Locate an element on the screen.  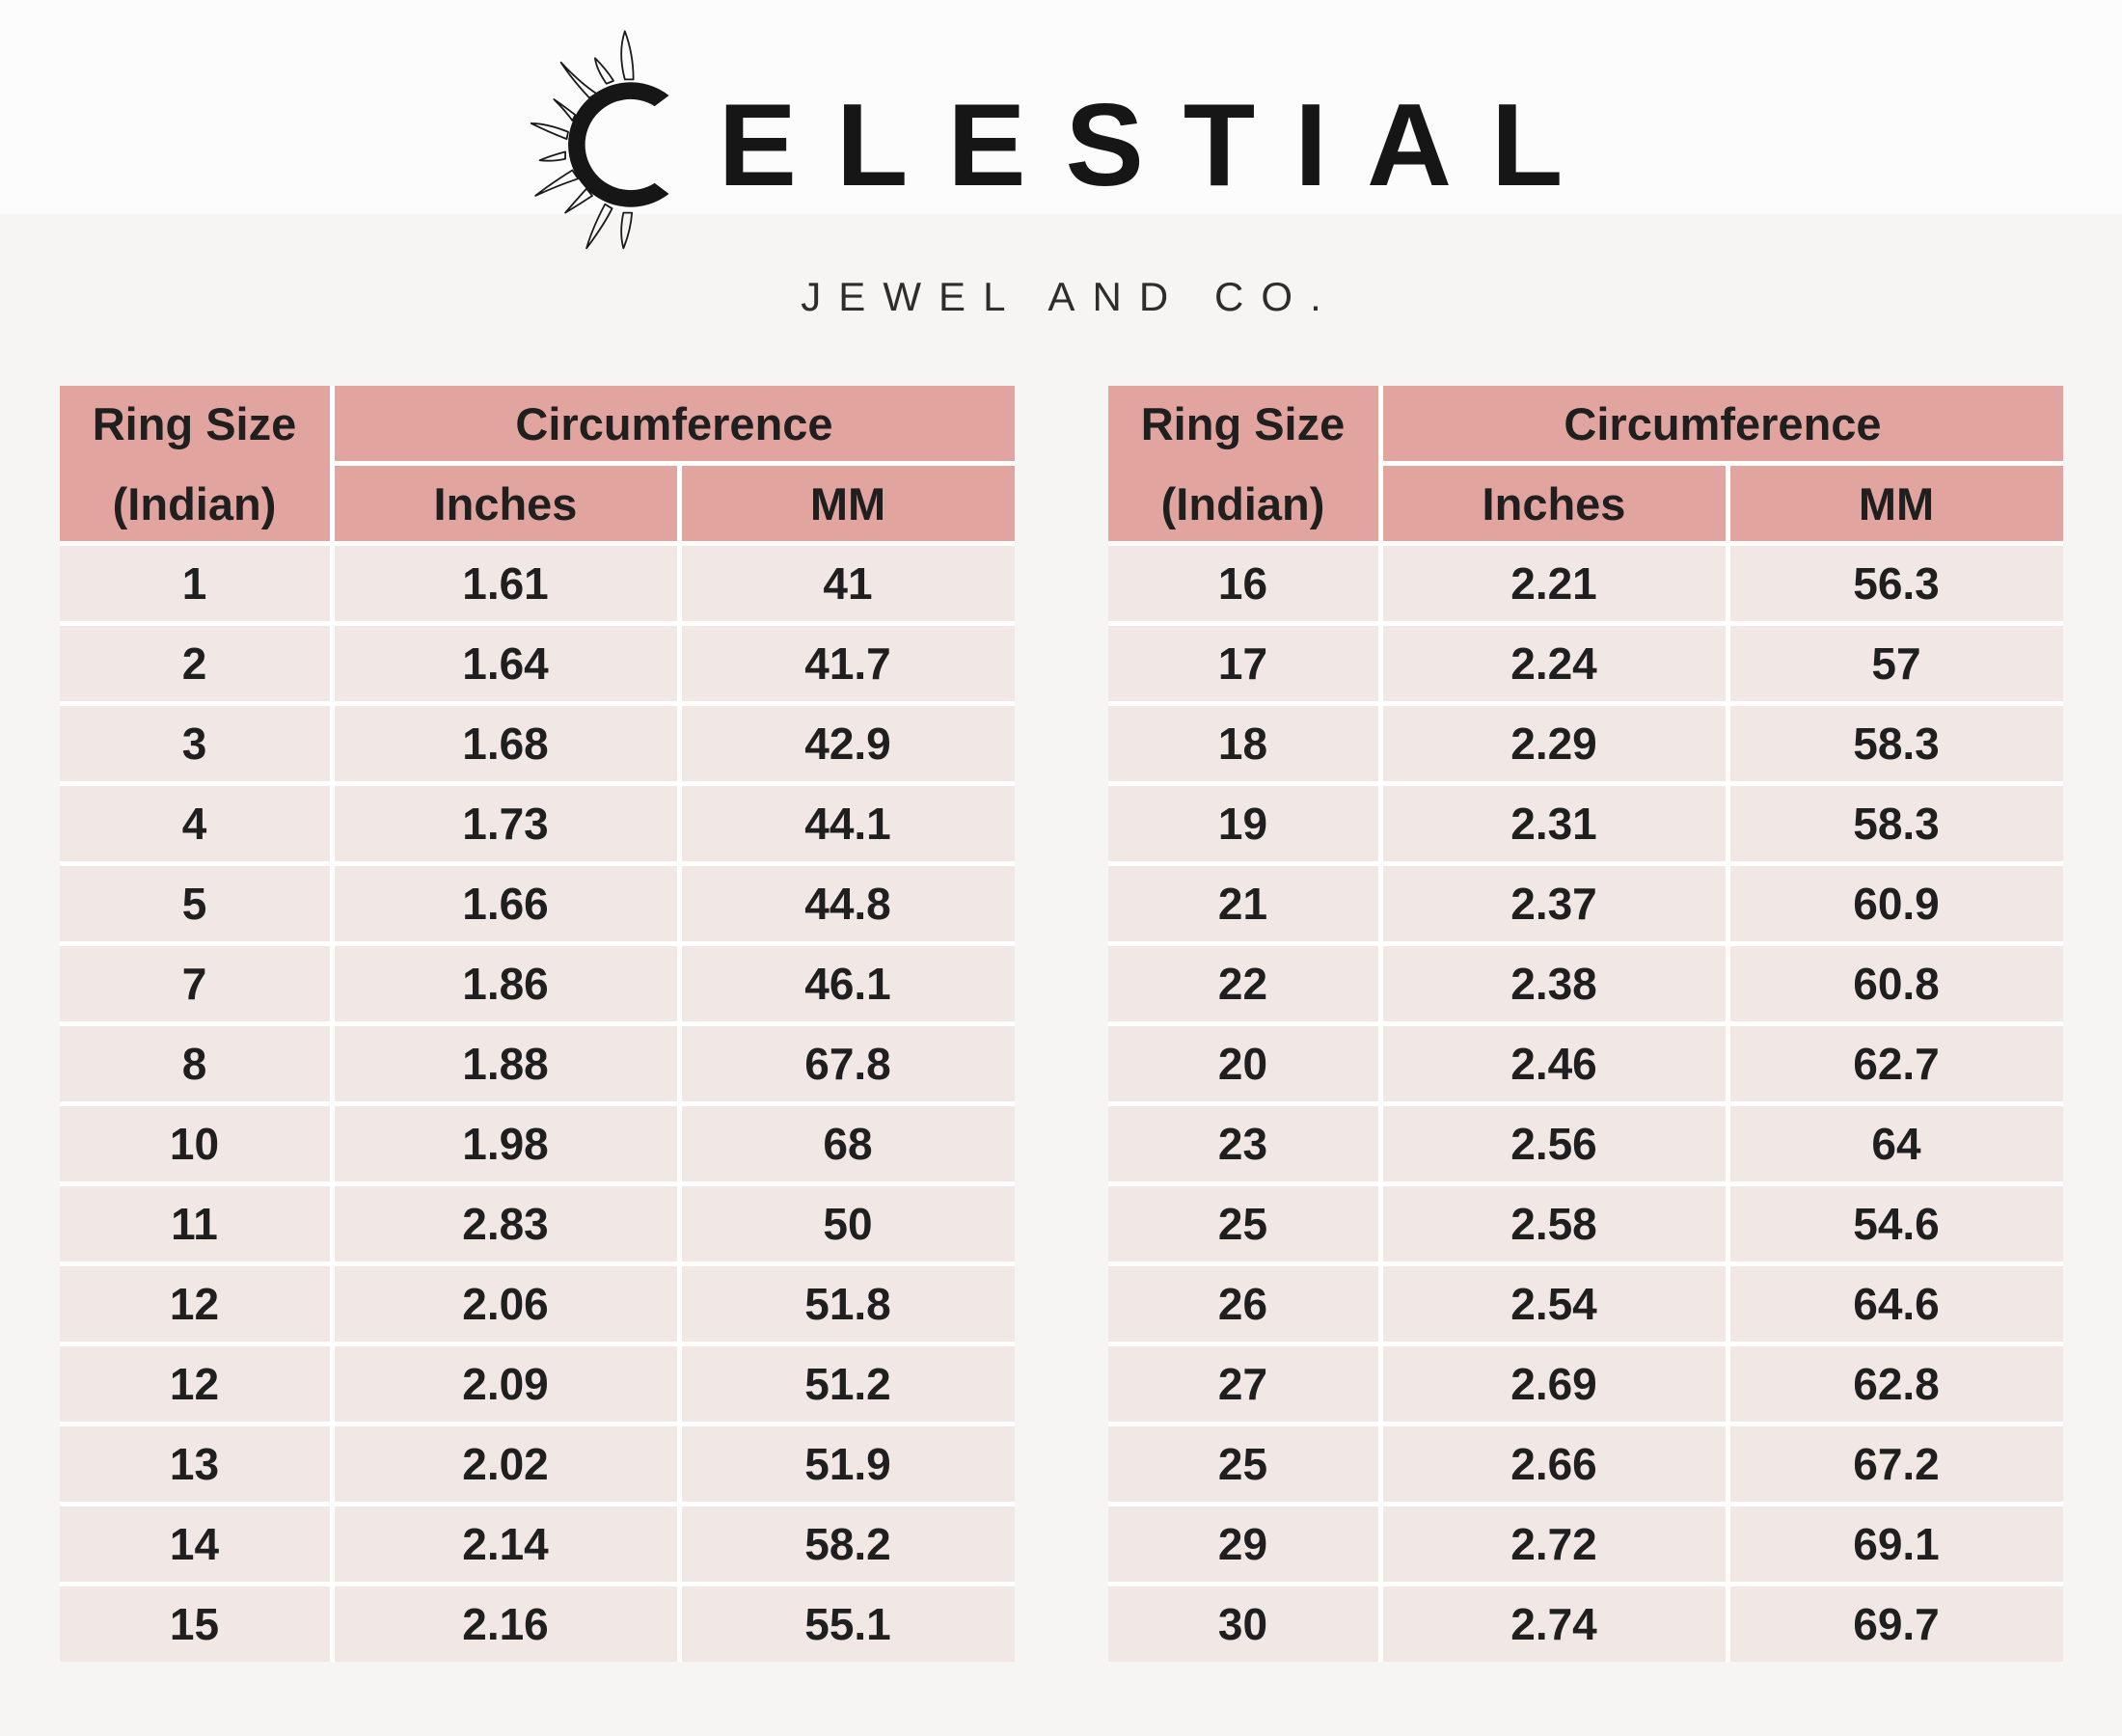
mm-cell: 62.8 is located at coordinates (1896, 1384).